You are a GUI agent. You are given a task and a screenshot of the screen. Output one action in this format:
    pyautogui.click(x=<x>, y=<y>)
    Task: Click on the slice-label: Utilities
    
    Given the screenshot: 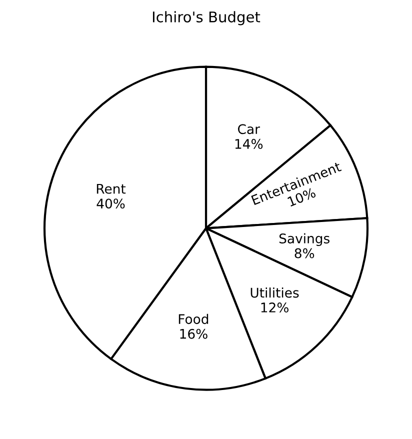 What is the action you would take?
    pyautogui.click(x=274, y=293)
    